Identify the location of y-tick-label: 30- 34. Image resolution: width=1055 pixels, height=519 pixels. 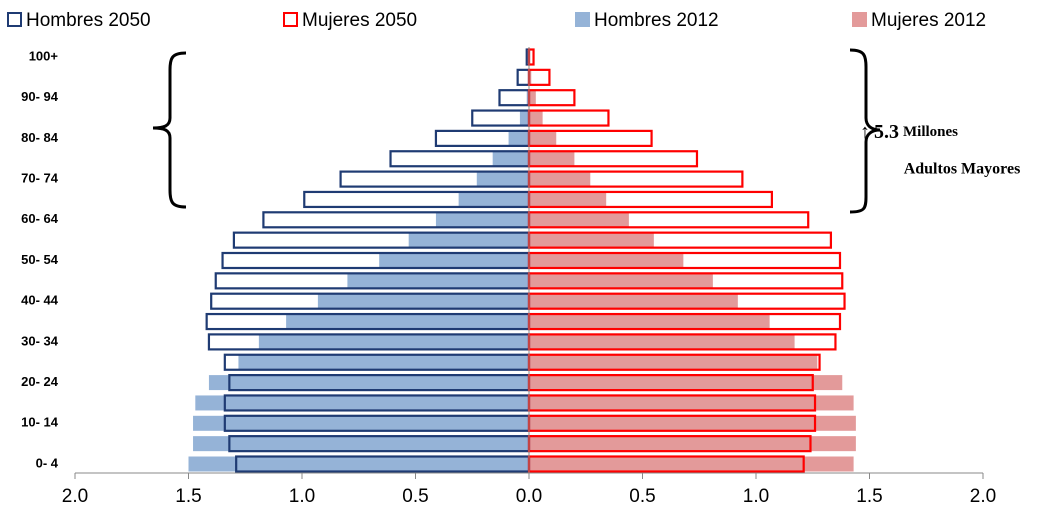
(40, 340).